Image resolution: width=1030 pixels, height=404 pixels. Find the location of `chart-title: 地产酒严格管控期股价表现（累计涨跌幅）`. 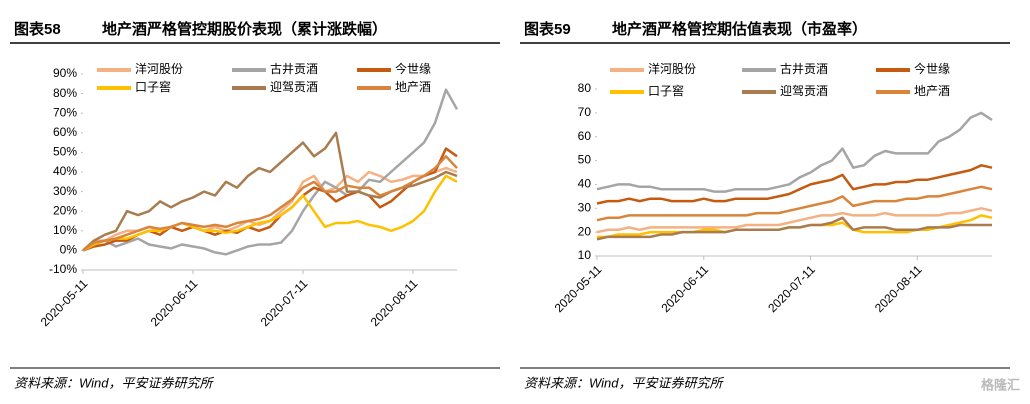

chart-title: 地产酒严格管控期股价表现（累计涨跌幅） is located at coordinates (244, 29).